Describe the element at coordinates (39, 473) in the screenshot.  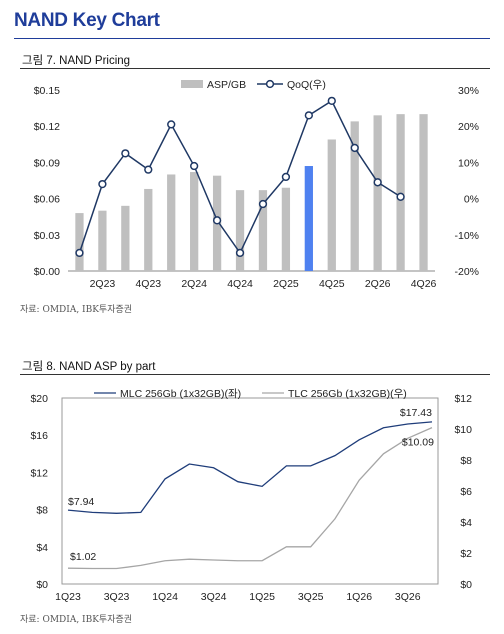
I see `left-axis-tick-label: $12` at that location.